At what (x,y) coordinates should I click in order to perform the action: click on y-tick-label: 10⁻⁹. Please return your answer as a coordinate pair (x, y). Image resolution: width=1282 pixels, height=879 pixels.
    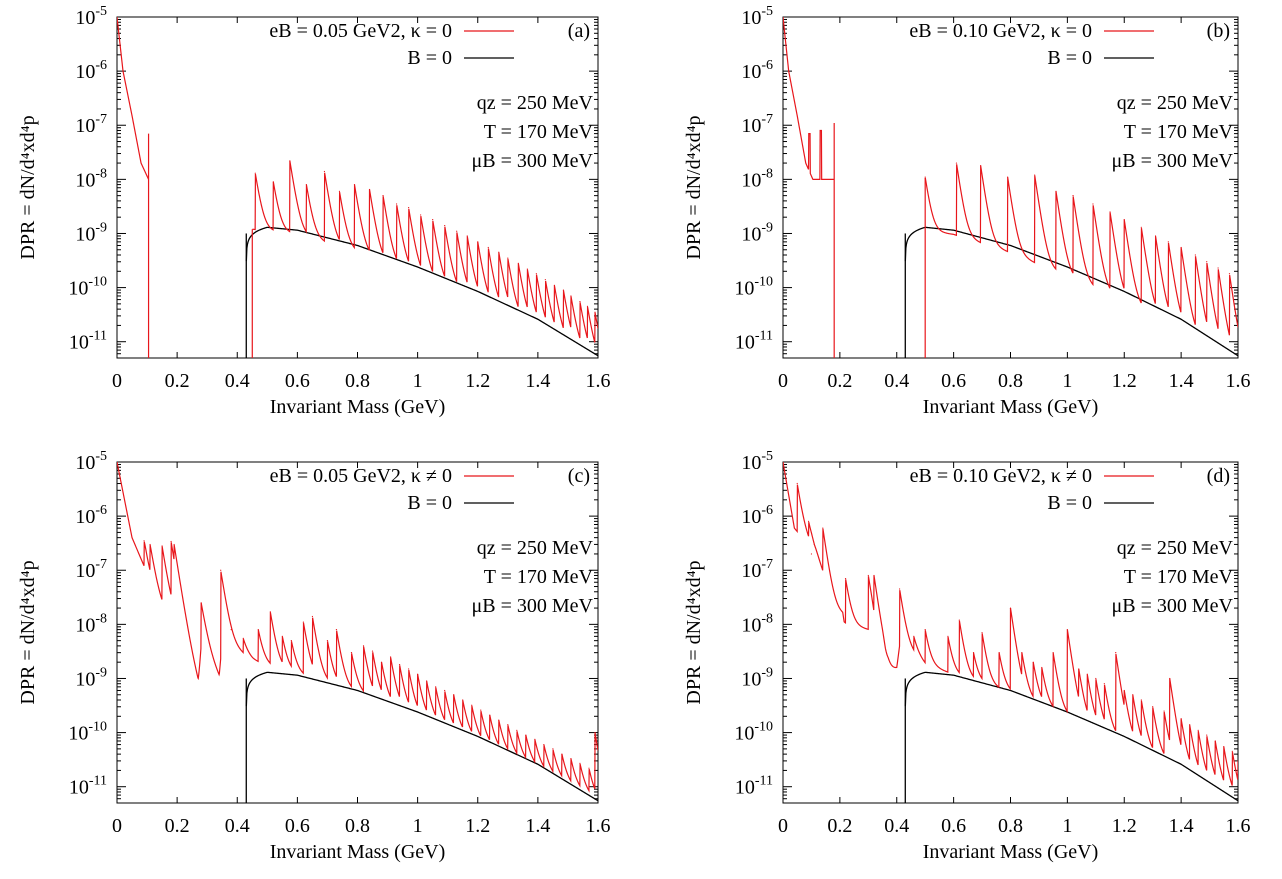
    Looking at the image, I should click on (757, 677).